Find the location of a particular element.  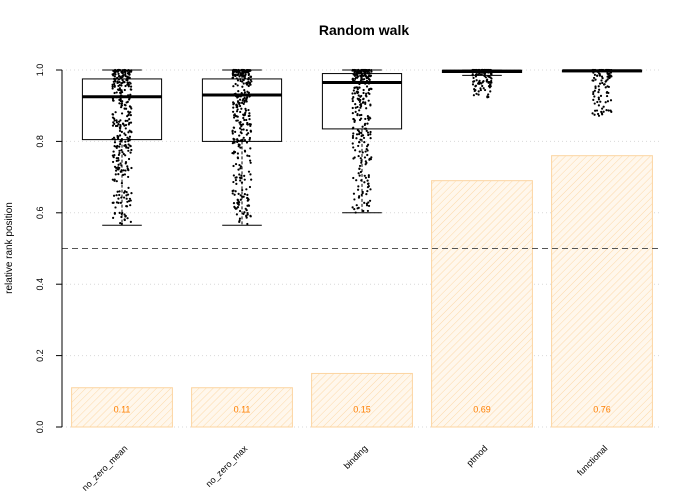

chart-title: Random walk is located at coordinates (364, 30).